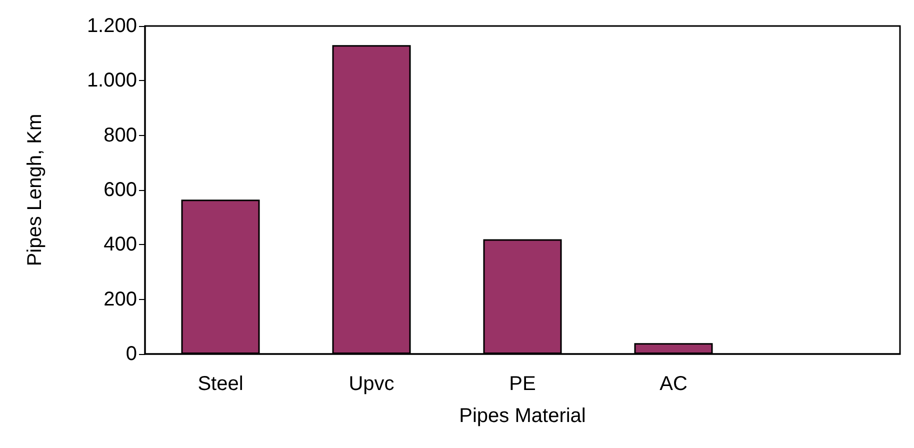 The width and height of the screenshot is (914, 448). What do you see at coordinates (111, 26) in the screenshot?
I see `y-tick-label: 1.200` at bounding box center [111, 26].